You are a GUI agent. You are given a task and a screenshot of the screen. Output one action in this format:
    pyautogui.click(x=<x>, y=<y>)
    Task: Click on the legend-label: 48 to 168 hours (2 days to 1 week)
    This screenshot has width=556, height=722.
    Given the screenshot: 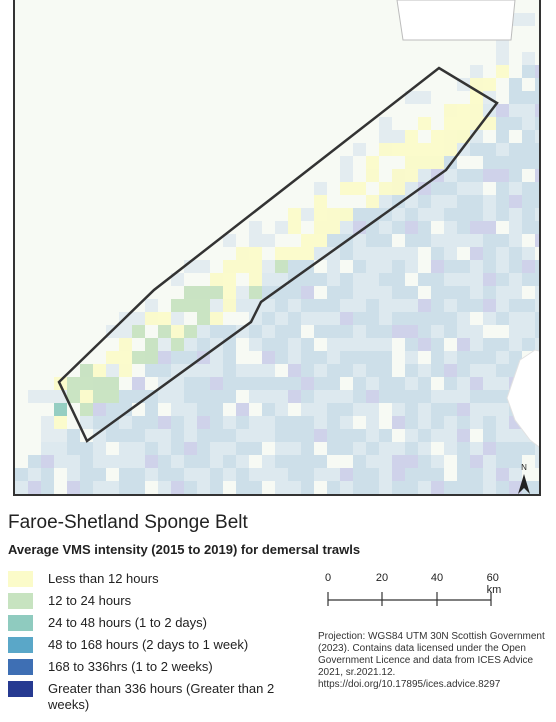 What is the action you would take?
    pyautogui.click(x=148, y=644)
    